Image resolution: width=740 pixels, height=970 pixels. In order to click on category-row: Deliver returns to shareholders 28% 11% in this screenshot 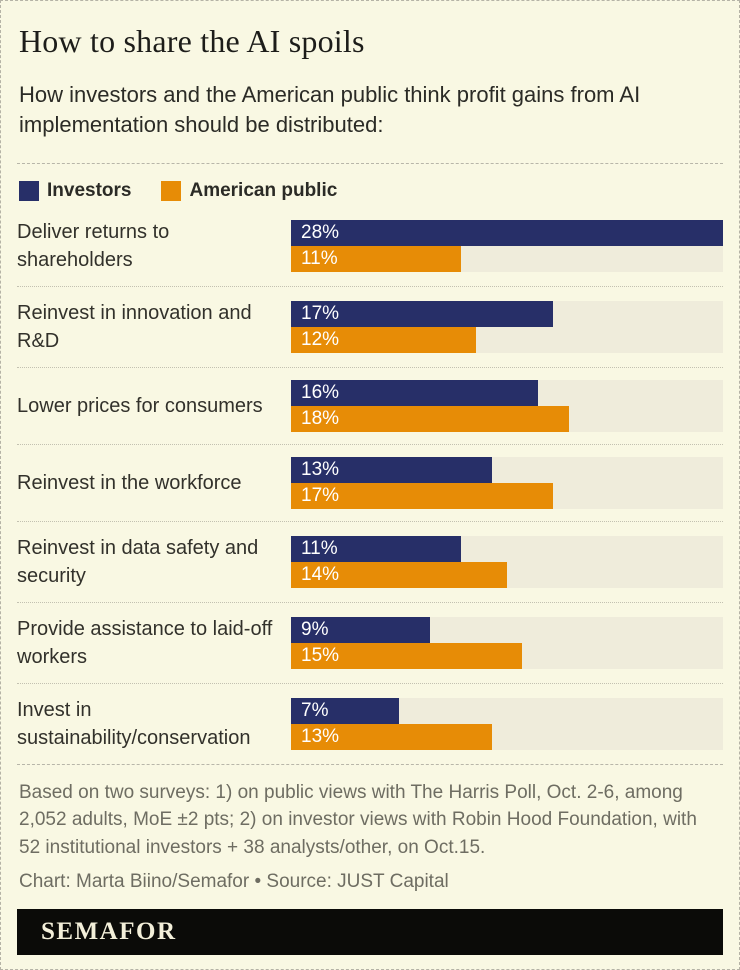, I will do `click(370, 246)`.